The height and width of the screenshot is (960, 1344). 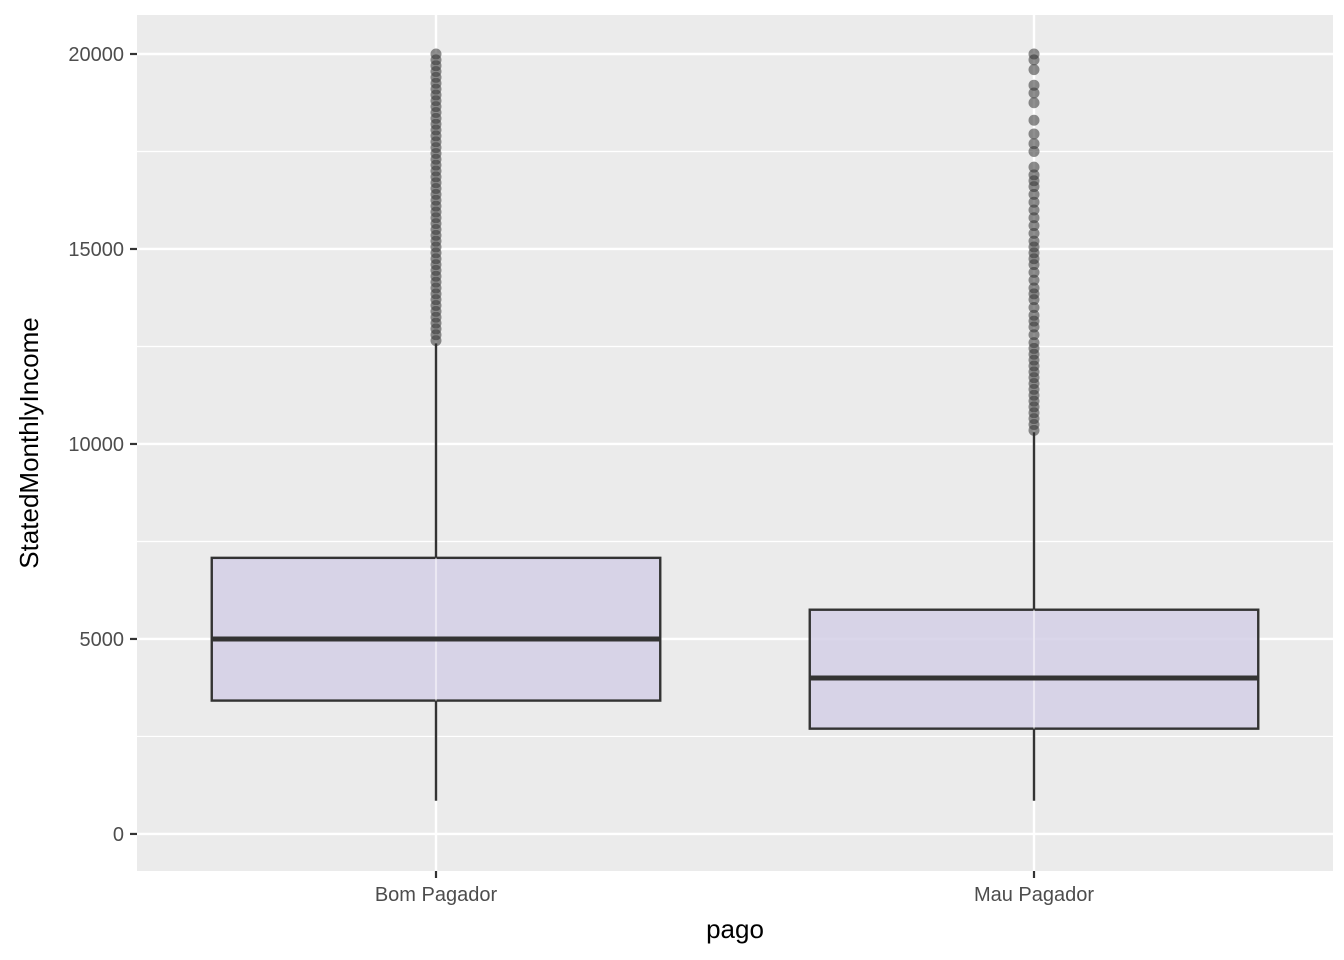 What do you see at coordinates (96, 445) in the screenshot?
I see `y-tick-label: 10000` at bounding box center [96, 445].